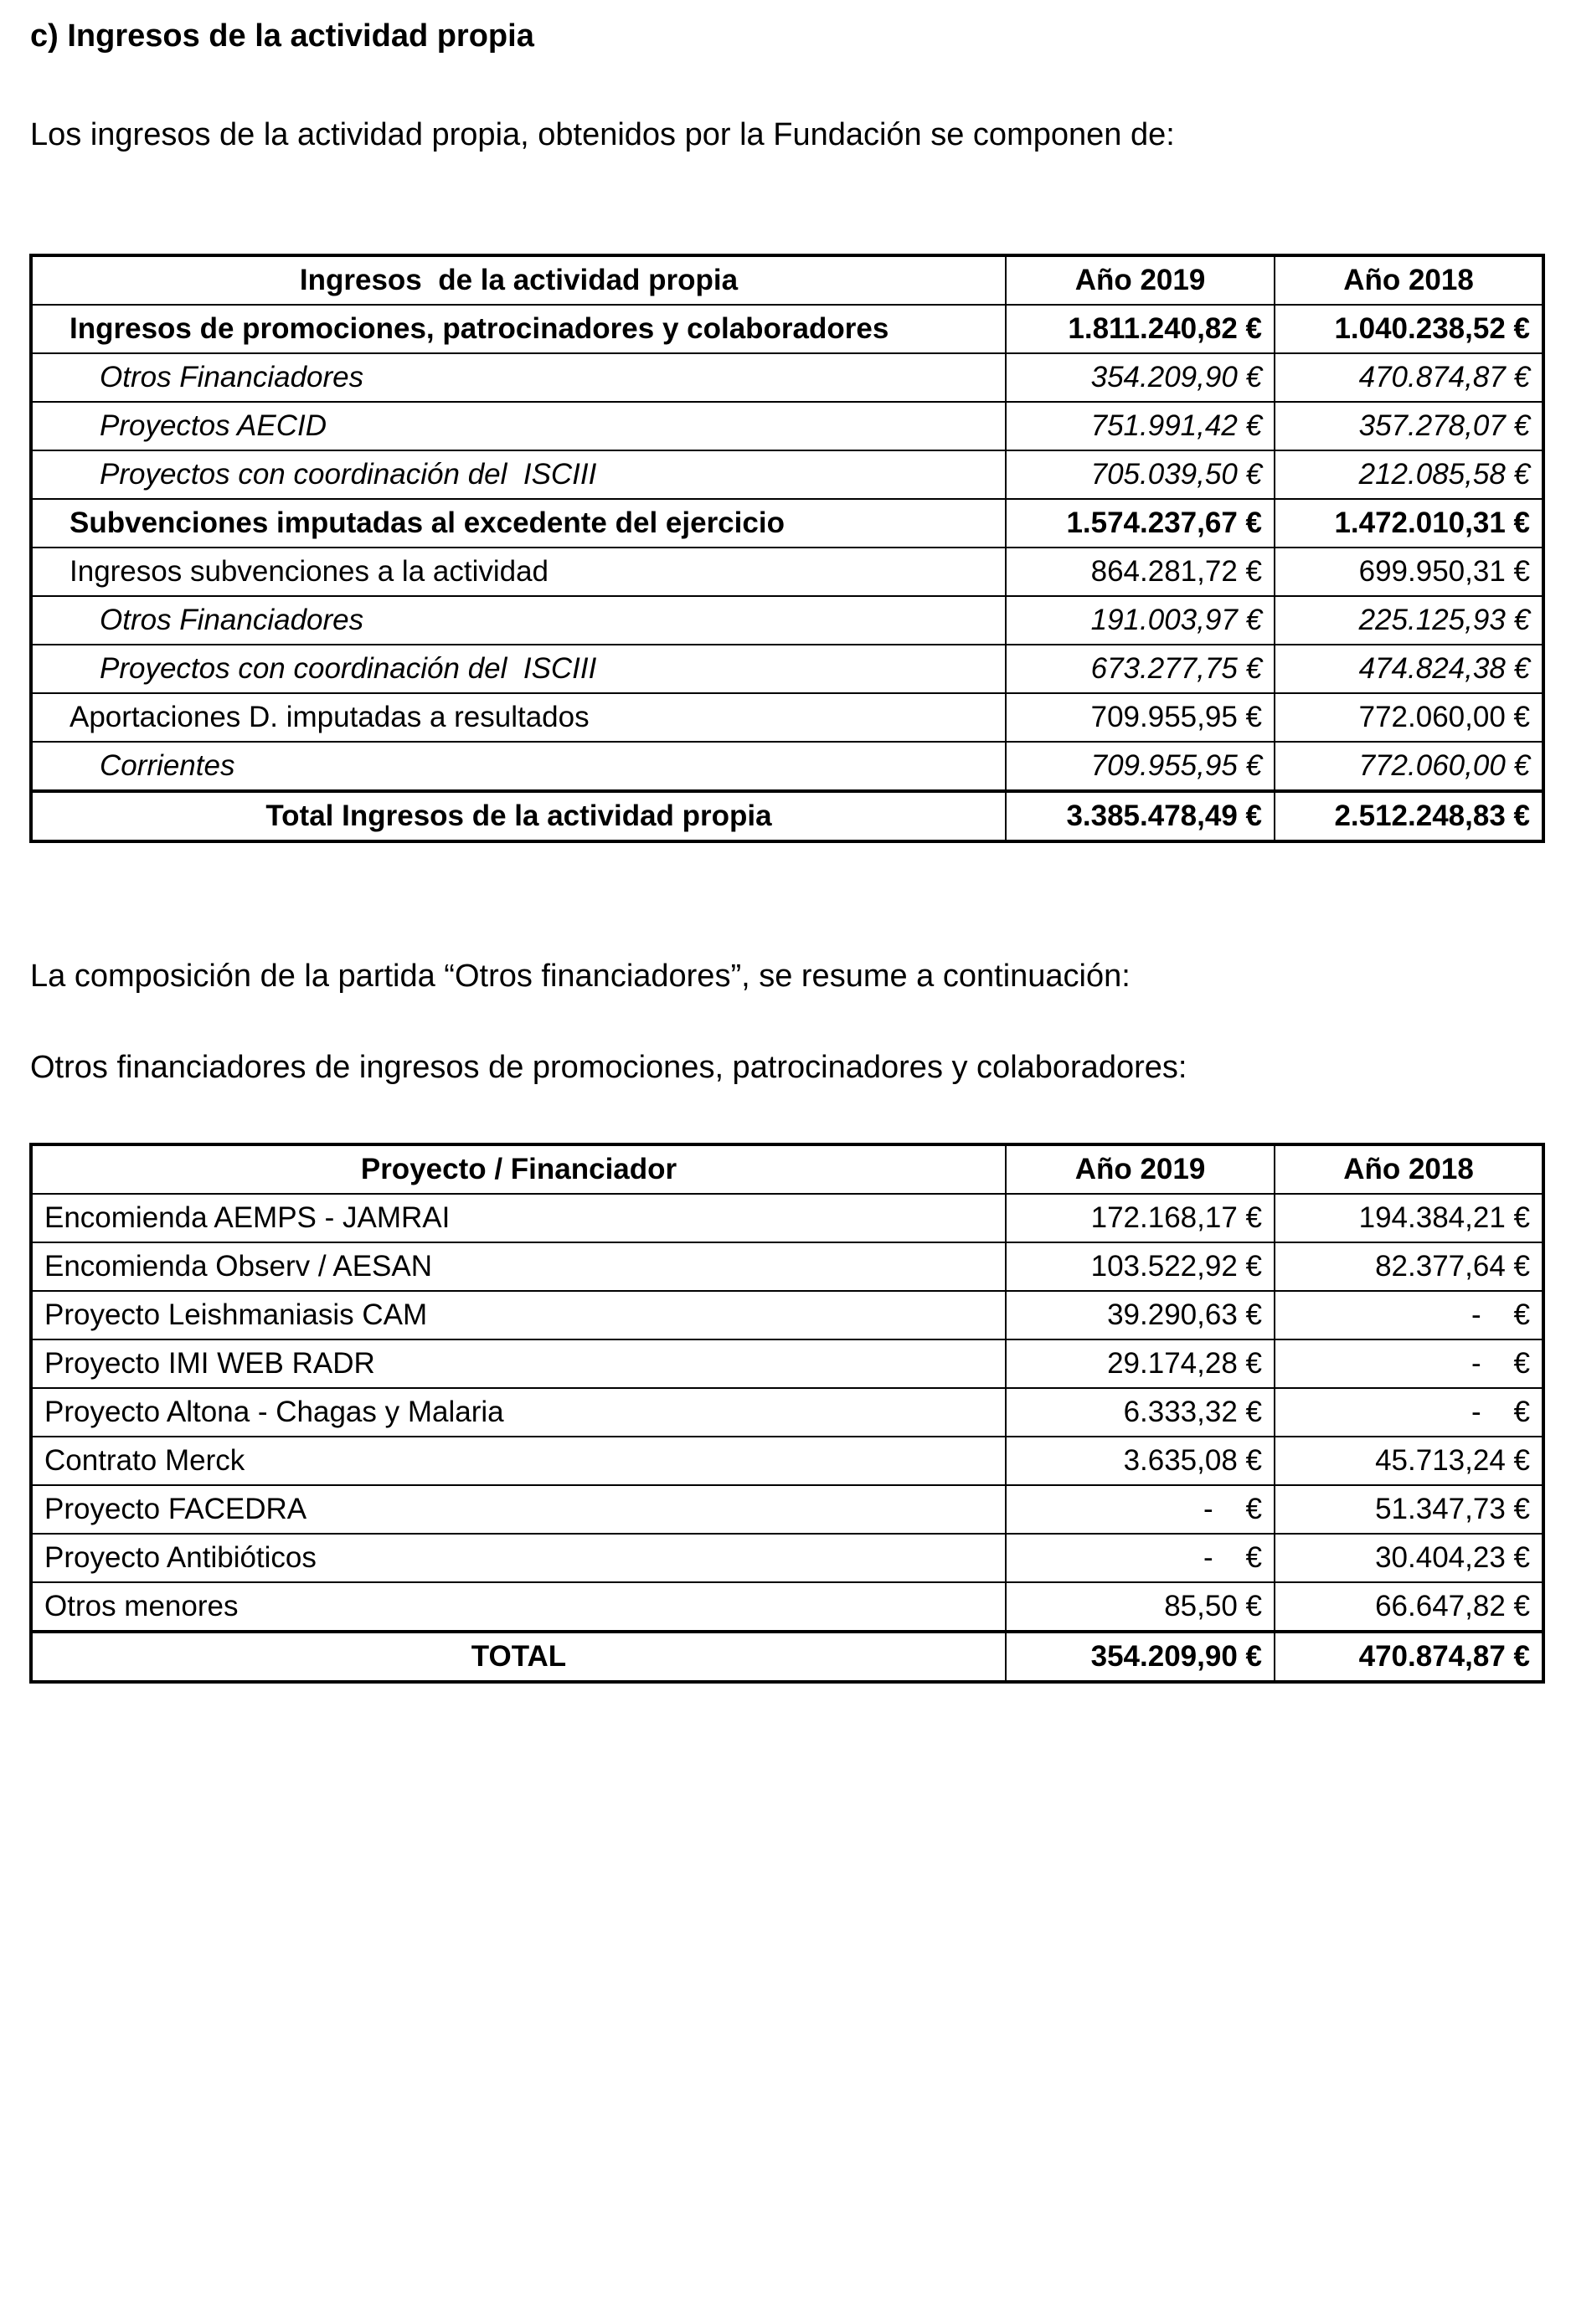 Image resolution: width=1571 pixels, height=2324 pixels. Describe the element at coordinates (1409, 1510) in the screenshot. I see `amount-cell: 51.347,73 €` at that location.